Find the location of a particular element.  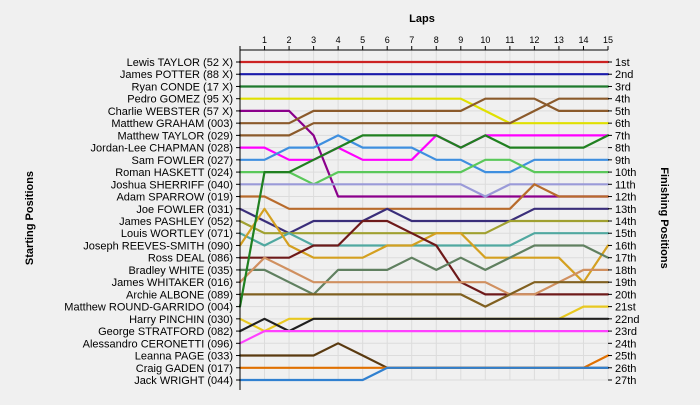

starting-position-label: Bradley WHITE (035) is located at coordinates (180, 271).